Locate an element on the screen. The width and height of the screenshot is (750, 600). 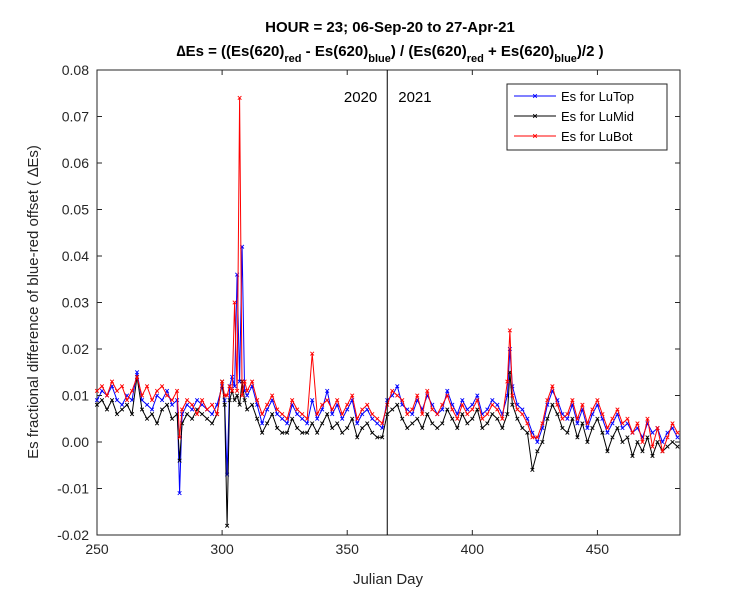
year-label-2020: 2020 is located at coordinates (360, 97).